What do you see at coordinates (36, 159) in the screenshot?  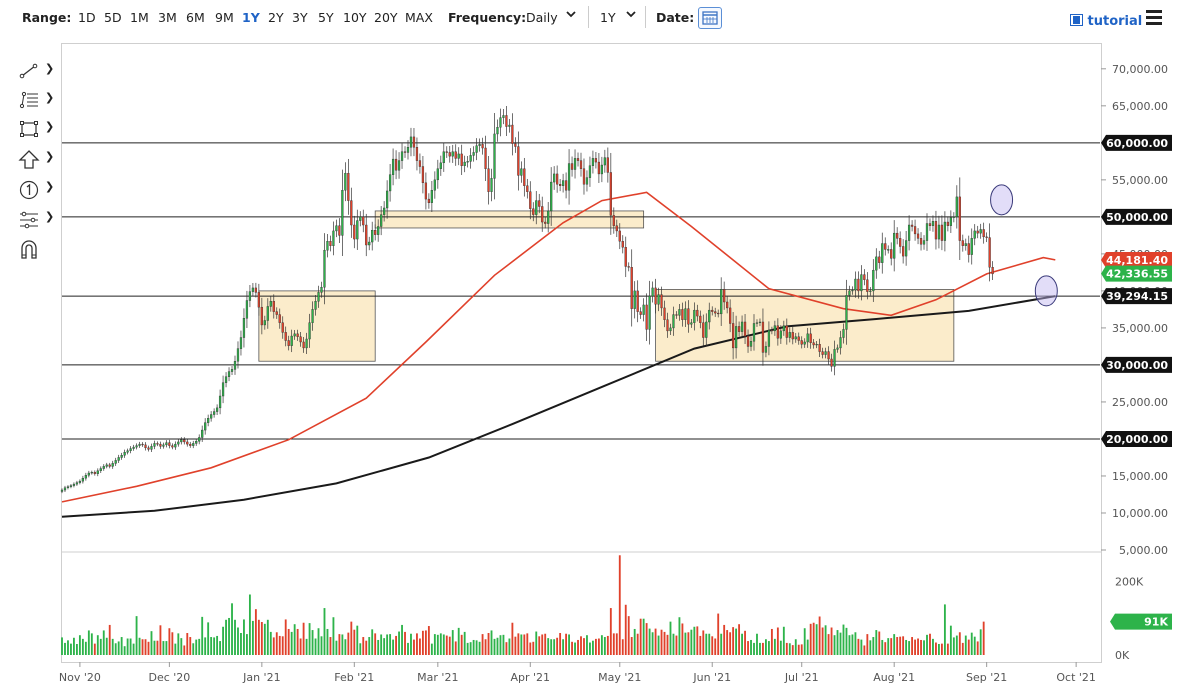 I see `arrow-tool: ❯` at bounding box center [36, 159].